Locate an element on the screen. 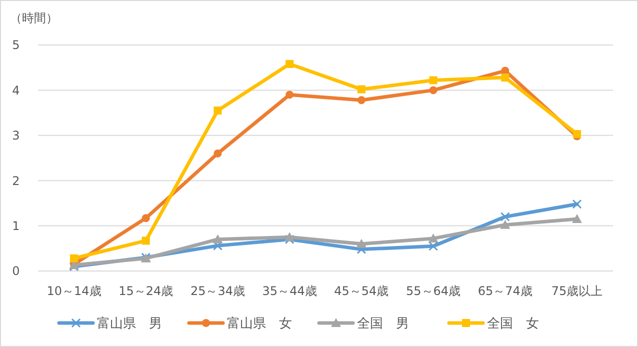 This screenshot has height=347, width=638. legend-label: 富山県 女 is located at coordinates (259, 324).